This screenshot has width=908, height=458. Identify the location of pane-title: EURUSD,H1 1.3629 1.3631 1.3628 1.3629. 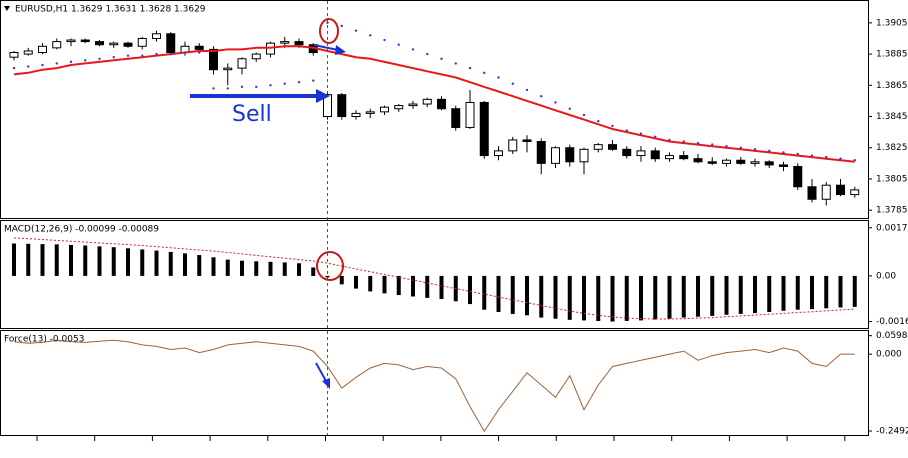
(110, 10).